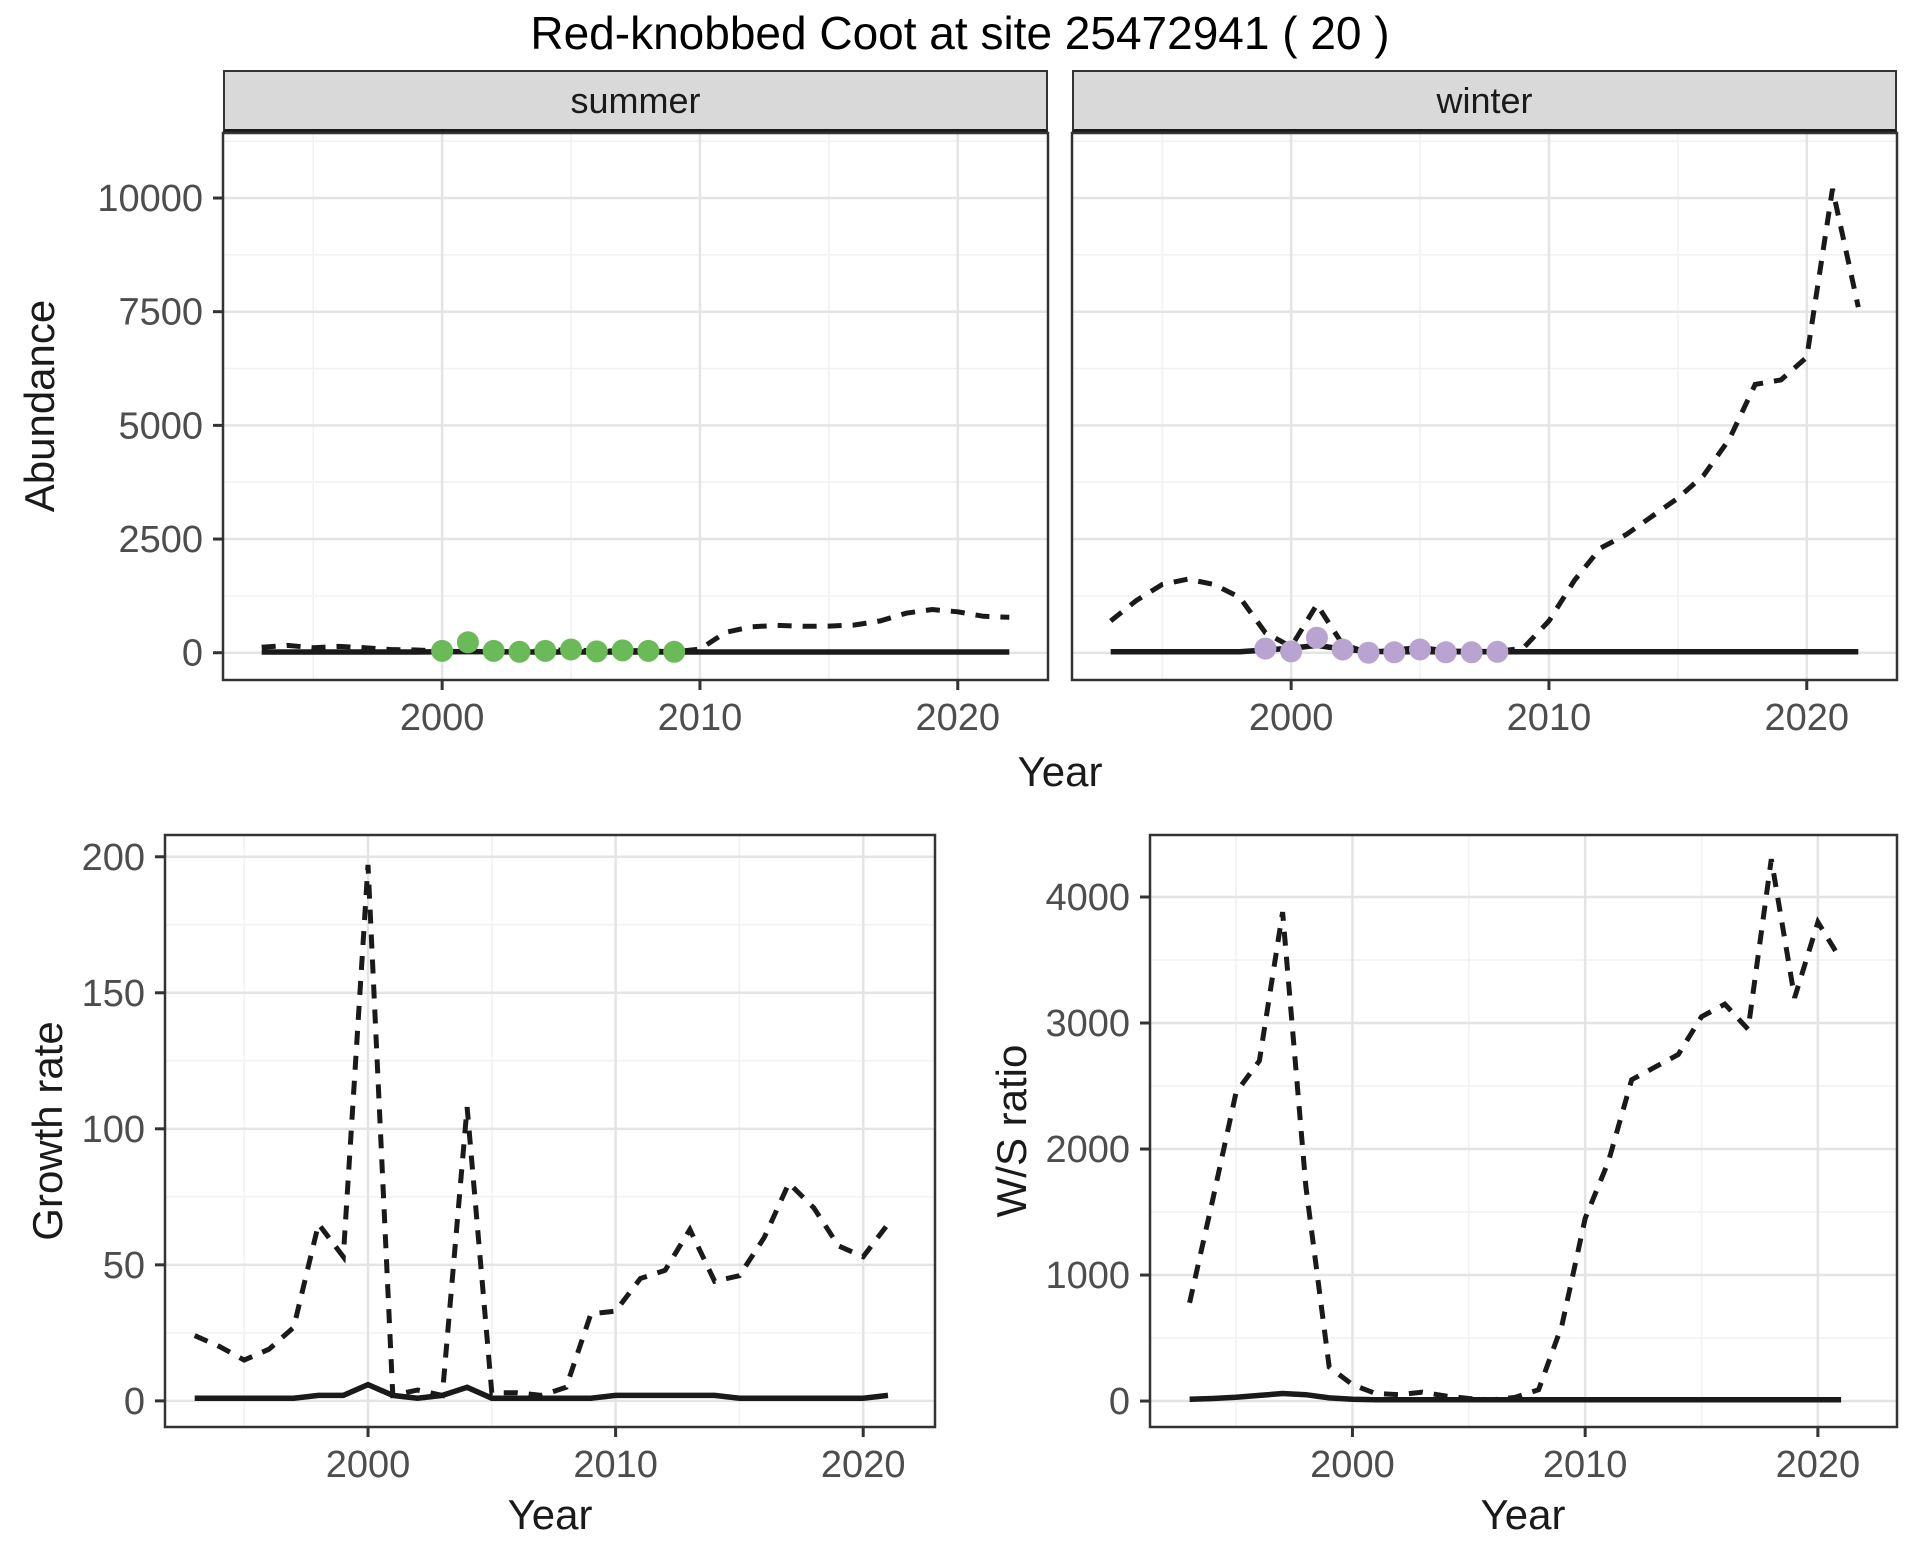 The height and width of the screenshot is (1560, 1920). I want to click on y-tick-label: 1000, so click(1087, 1276).